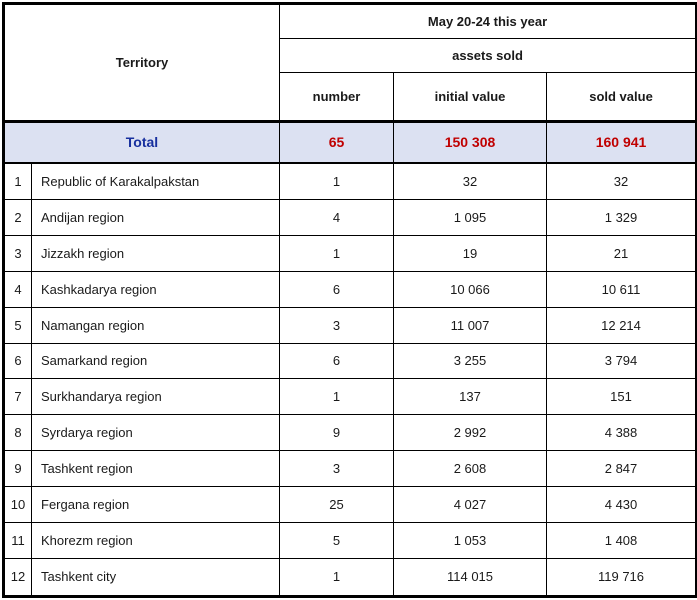 Image resolution: width=697 pixels, height=600 pixels. What do you see at coordinates (17, 325) in the screenshot?
I see `row-index: 5` at bounding box center [17, 325].